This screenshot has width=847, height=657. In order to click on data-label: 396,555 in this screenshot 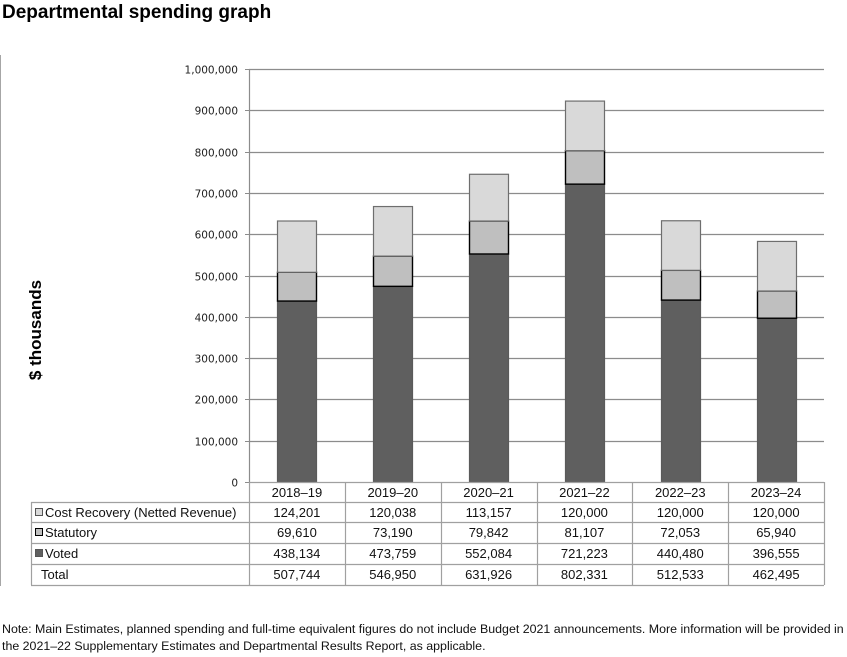, I will do `click(776, 553)`.